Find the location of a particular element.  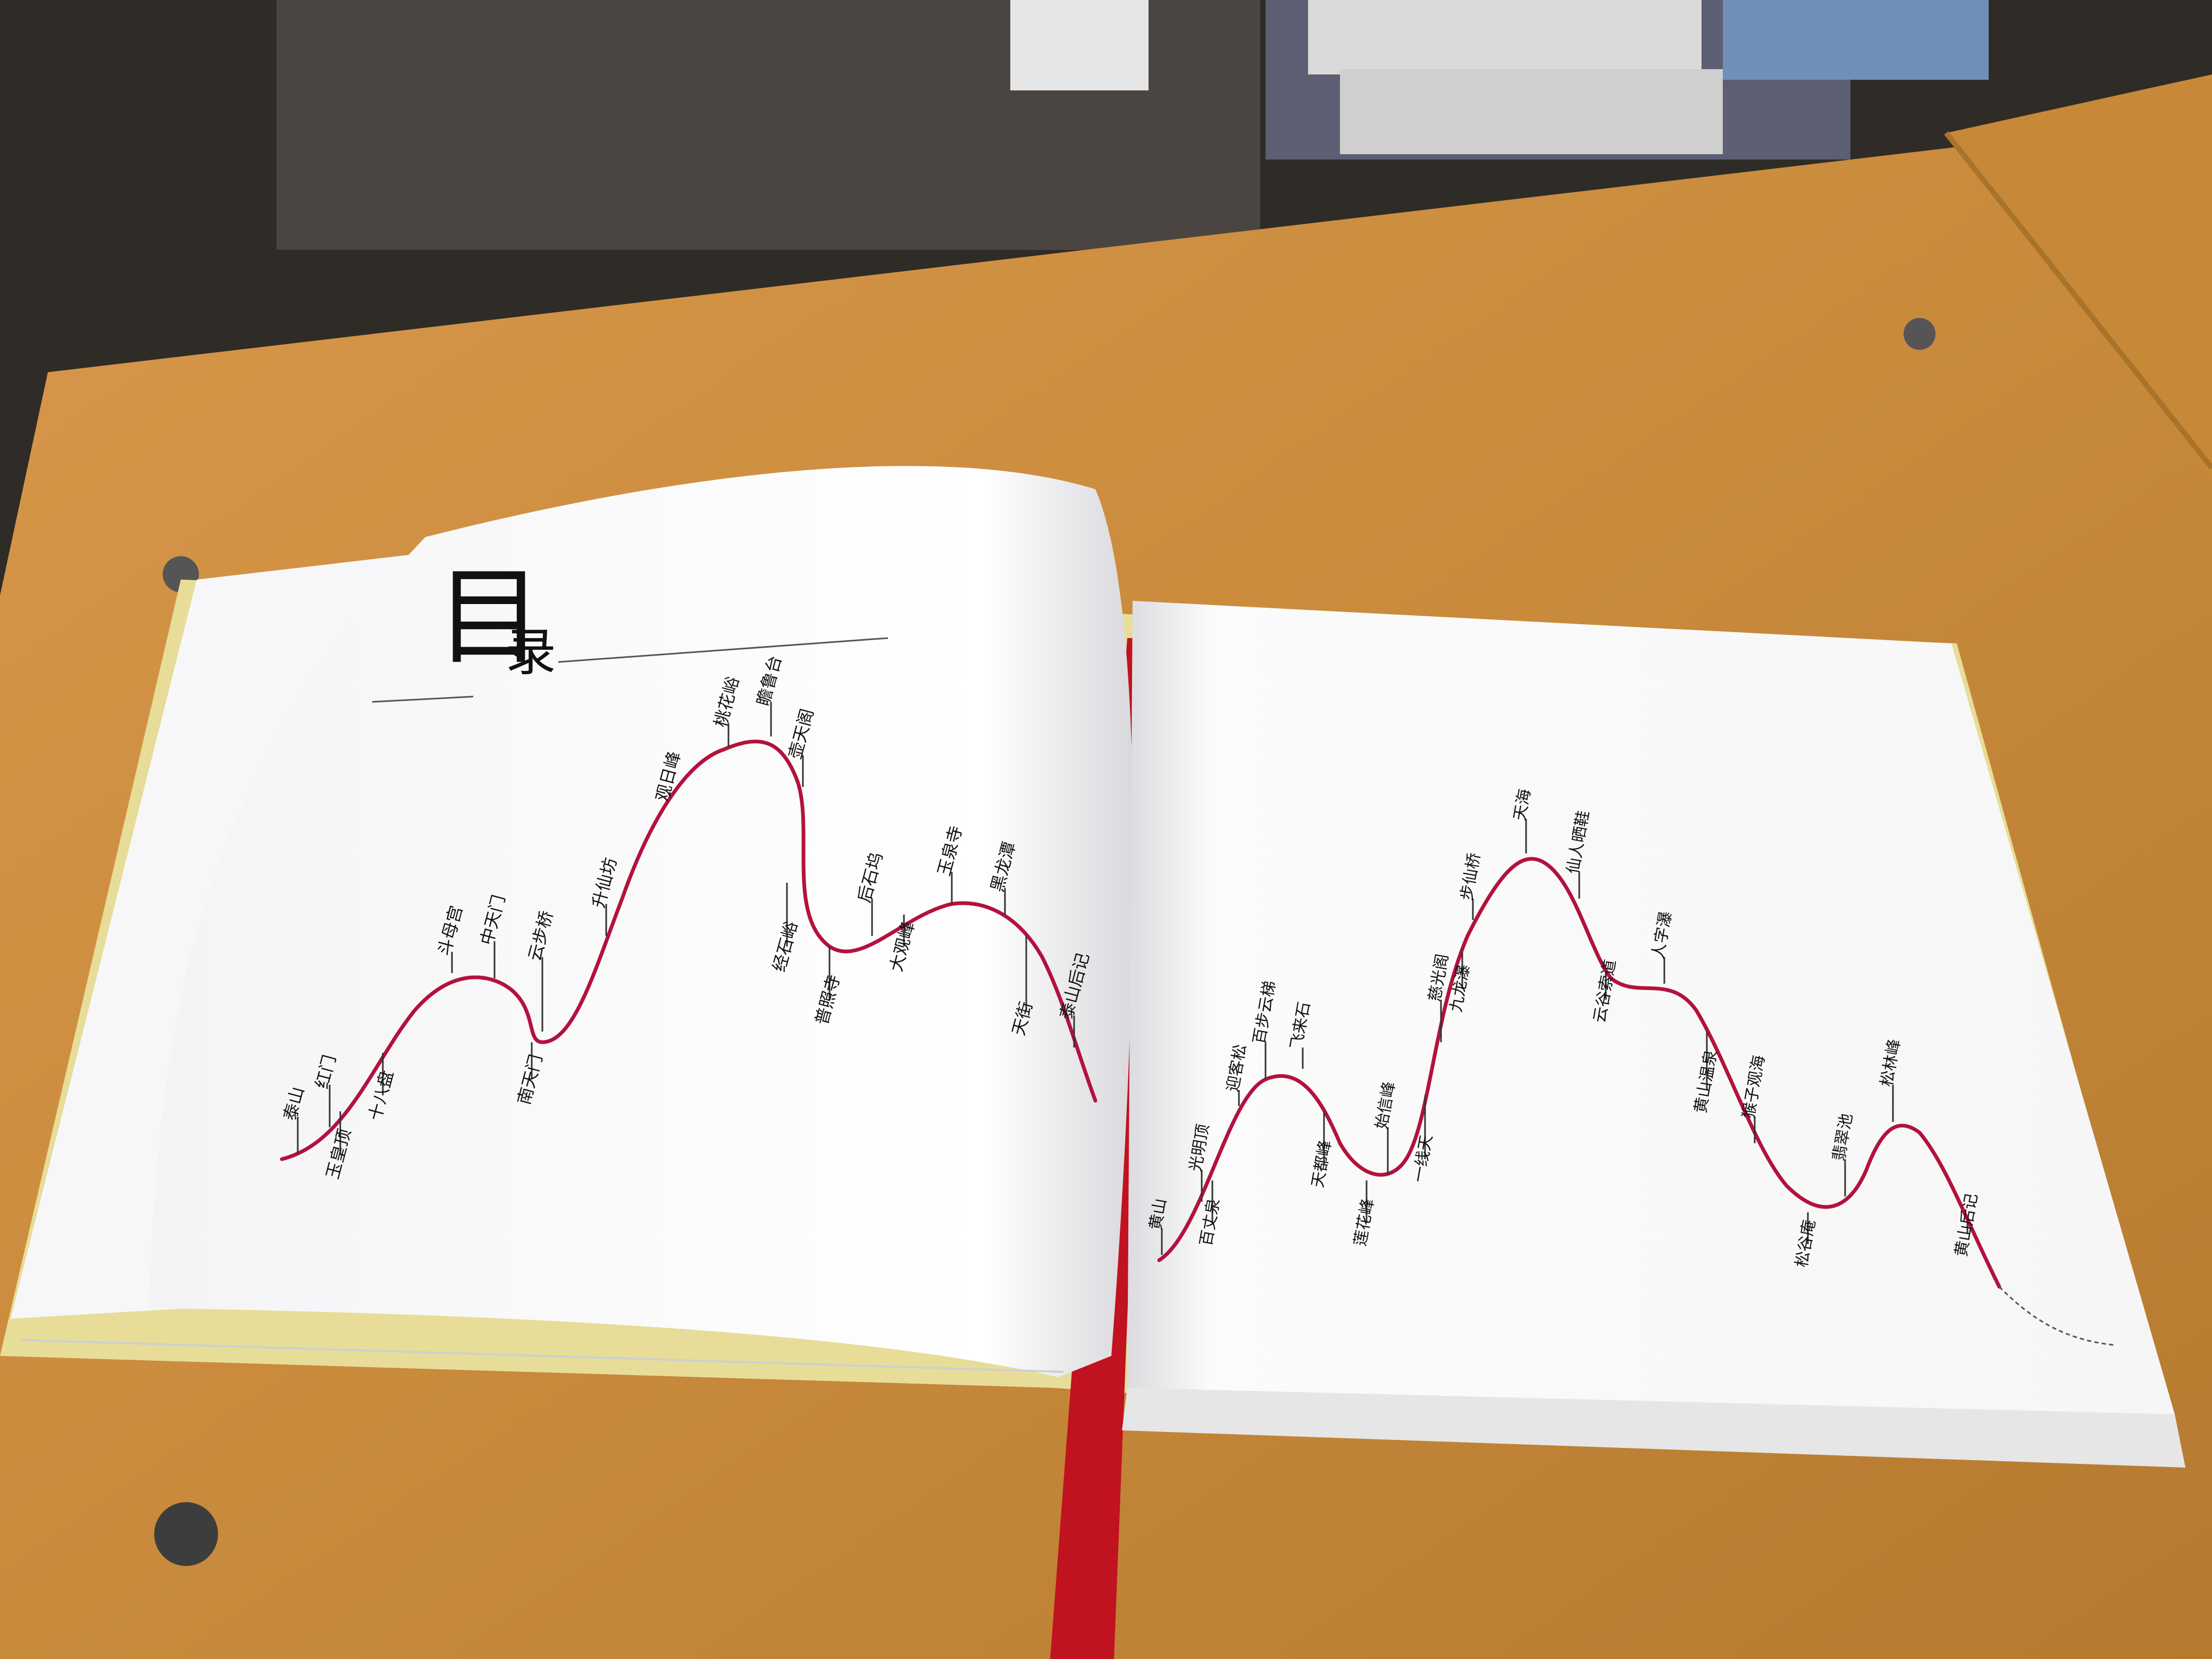

route-curve-left is located at coordinates (688, 950).